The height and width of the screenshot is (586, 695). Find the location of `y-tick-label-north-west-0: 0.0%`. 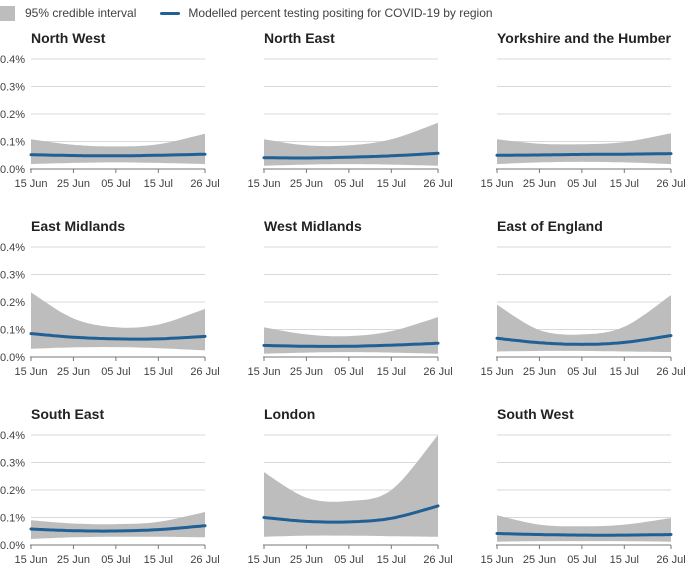

y-tick-label-north-west-0: 0.0% is located at coordinates (12, 170).